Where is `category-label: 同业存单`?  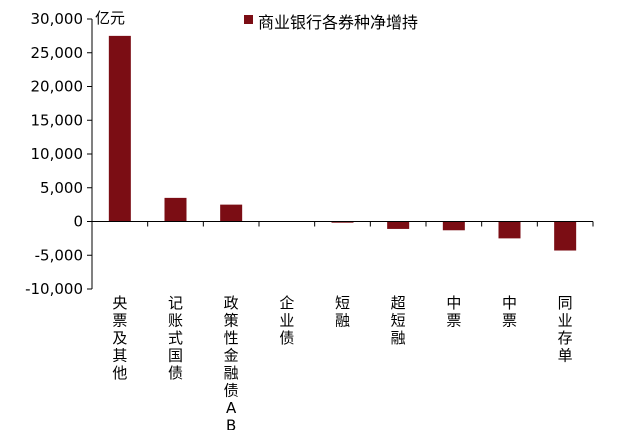
category-label: 同业存单 is located at coordinates (565, 329).